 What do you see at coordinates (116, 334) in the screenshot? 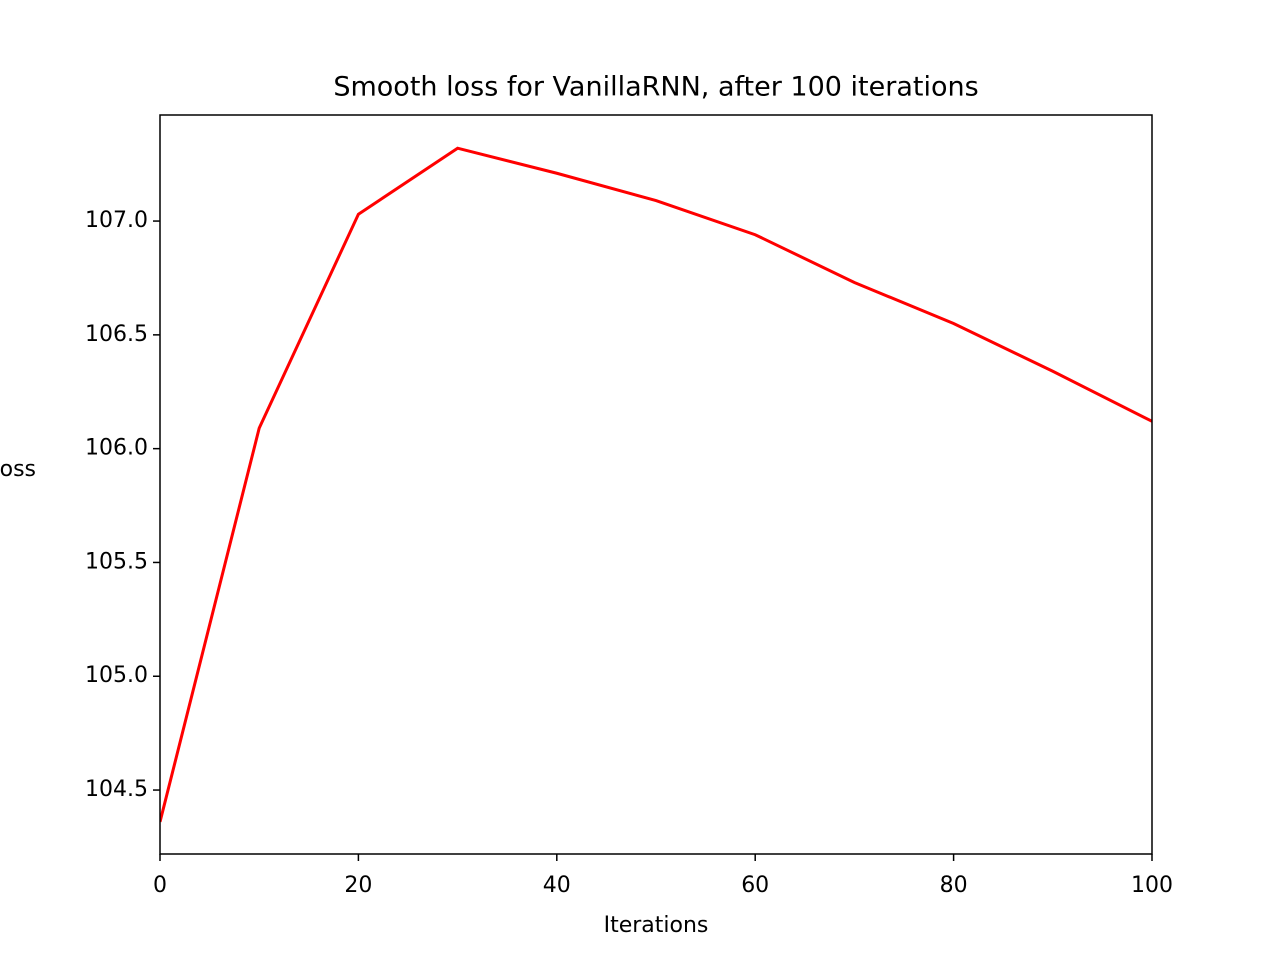
I see `y-tick-label: 106.5` at bounding box center [116, 334].